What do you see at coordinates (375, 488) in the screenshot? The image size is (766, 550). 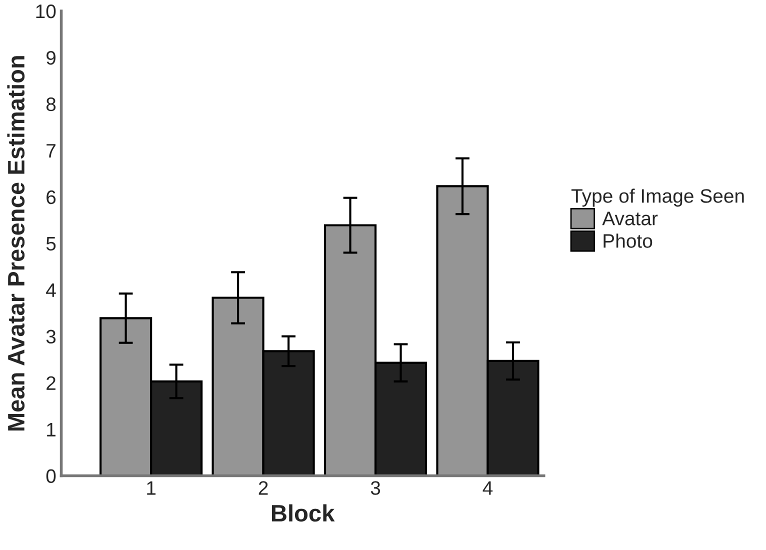 I see `x-tick-label: 3` at bounding box center [375, 488].